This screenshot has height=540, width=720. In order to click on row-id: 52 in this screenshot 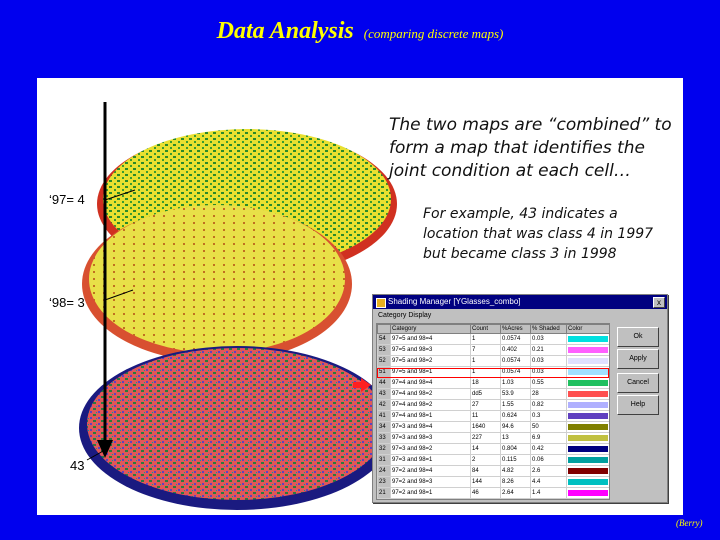, I will do `click(384, 361)`.